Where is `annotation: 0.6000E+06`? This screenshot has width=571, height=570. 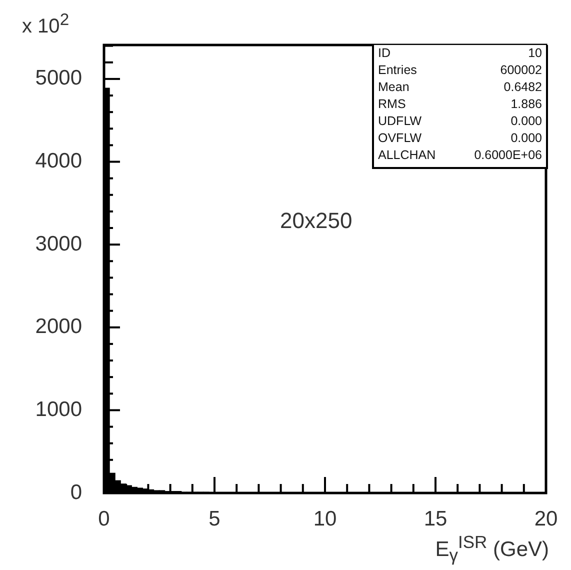
annotation: 0.6000E+06 is located at coordinates (508, 155).